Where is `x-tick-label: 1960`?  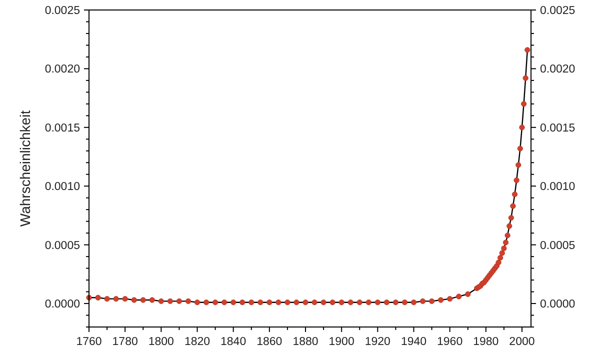 x-tick-label: 1960 is located at coordinates (450, 342).